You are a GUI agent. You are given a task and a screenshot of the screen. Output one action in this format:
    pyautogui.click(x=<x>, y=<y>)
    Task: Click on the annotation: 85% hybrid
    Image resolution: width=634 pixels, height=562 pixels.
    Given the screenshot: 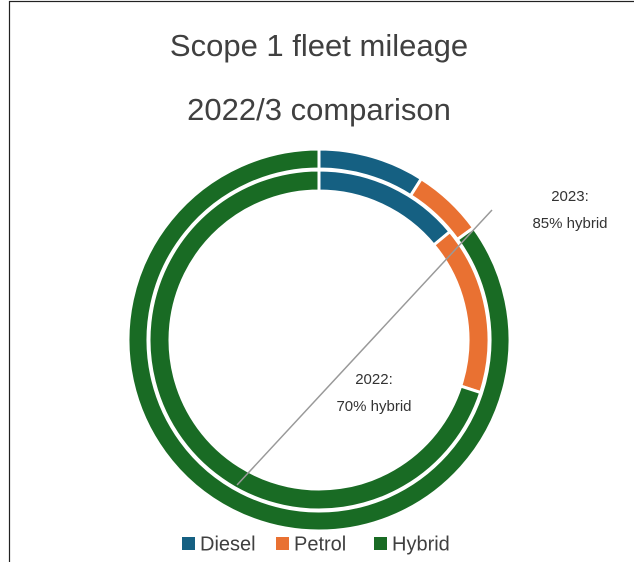 What is the action you would take?
    pyautogui.click(x=569, y=223)
    